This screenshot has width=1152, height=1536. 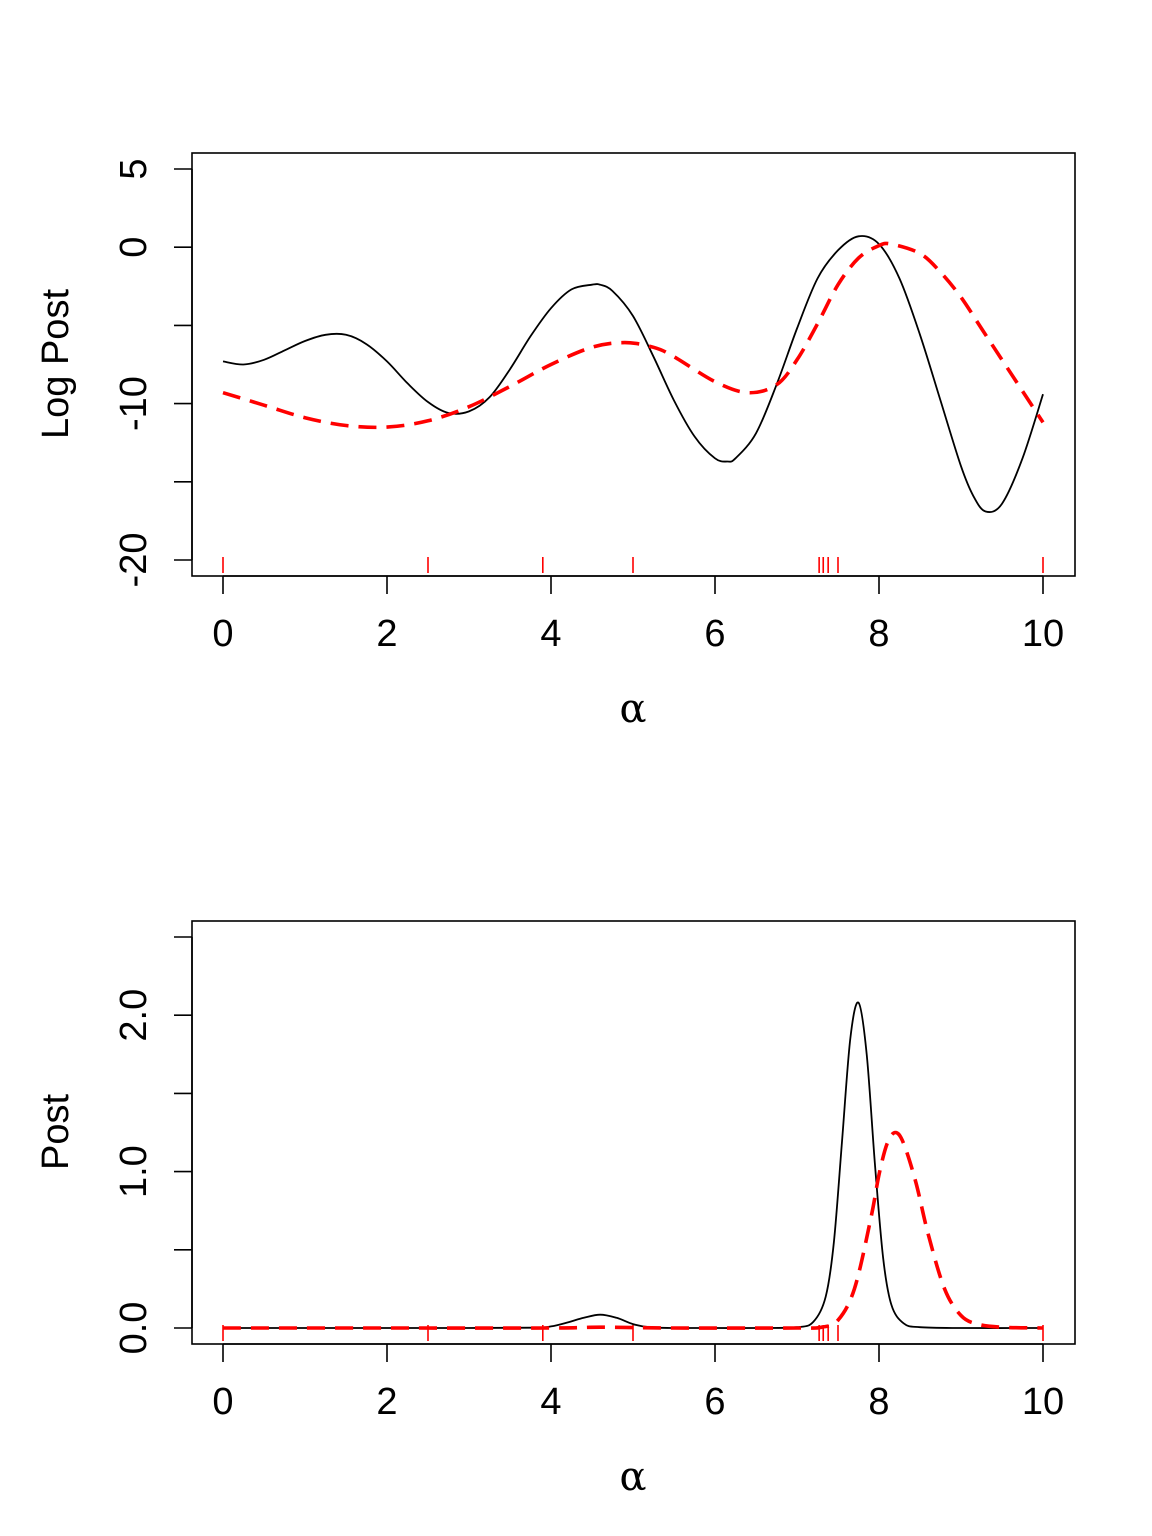 I want to click on series-line-solid-black, so click(x=633, y=374).